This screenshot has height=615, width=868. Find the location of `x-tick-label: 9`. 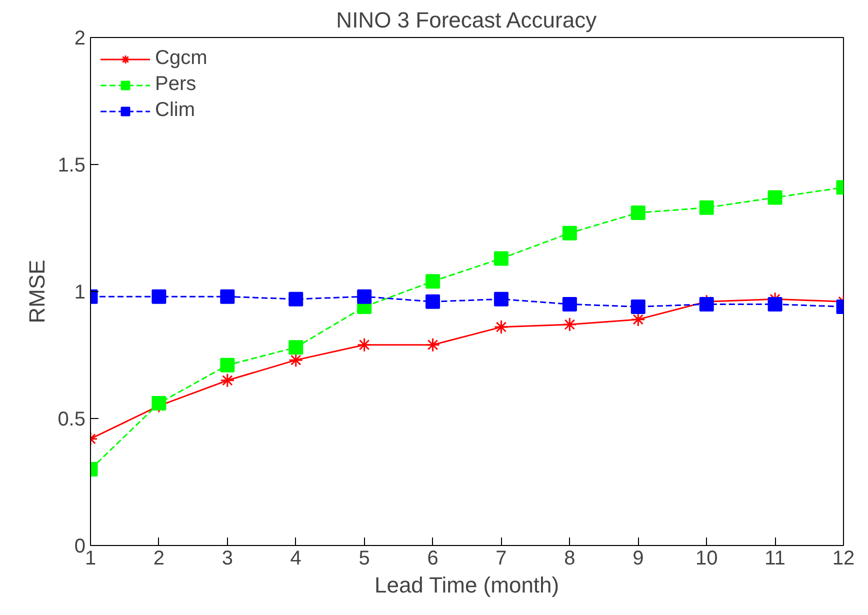

x-tick-label: 9 is located at coordinates (638, 559).